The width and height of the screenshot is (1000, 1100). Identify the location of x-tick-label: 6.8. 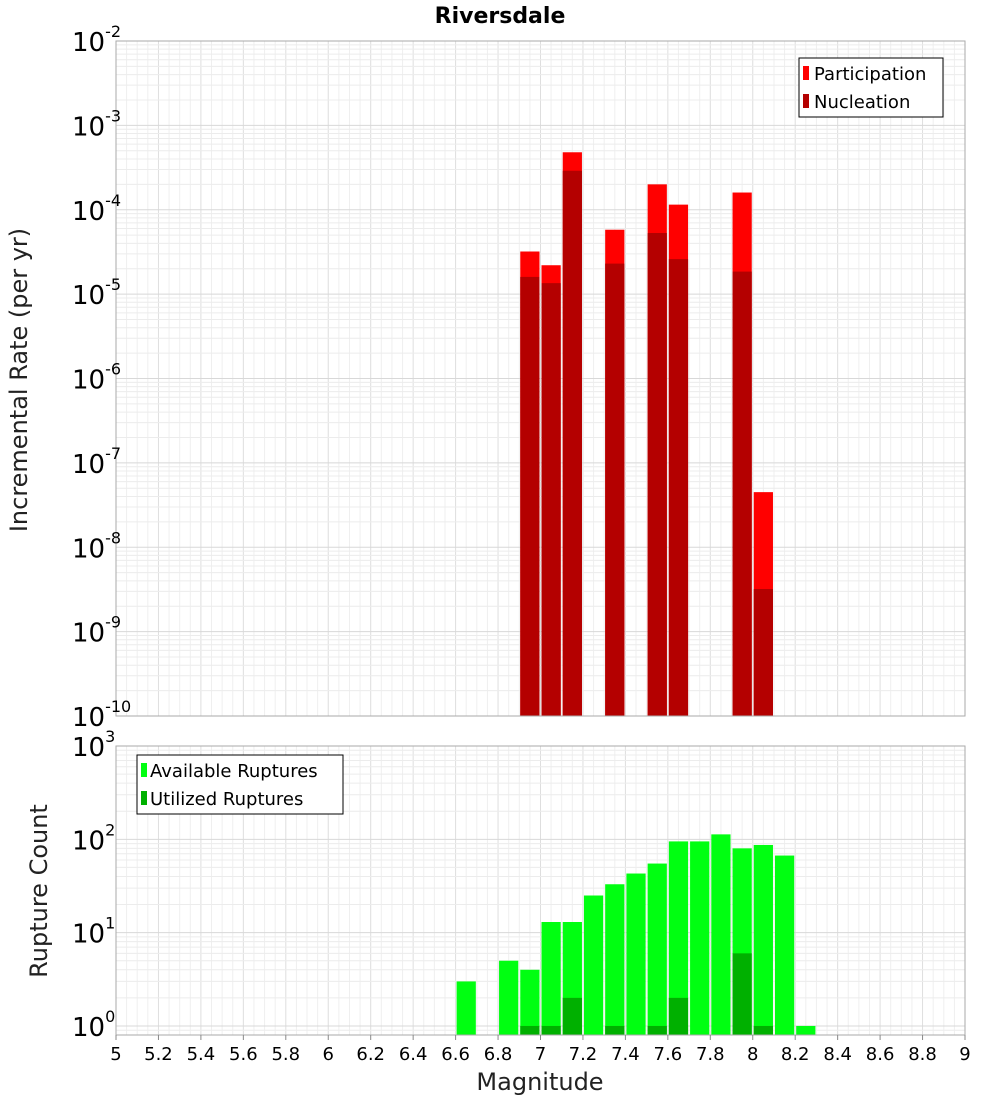
(498, 1054).